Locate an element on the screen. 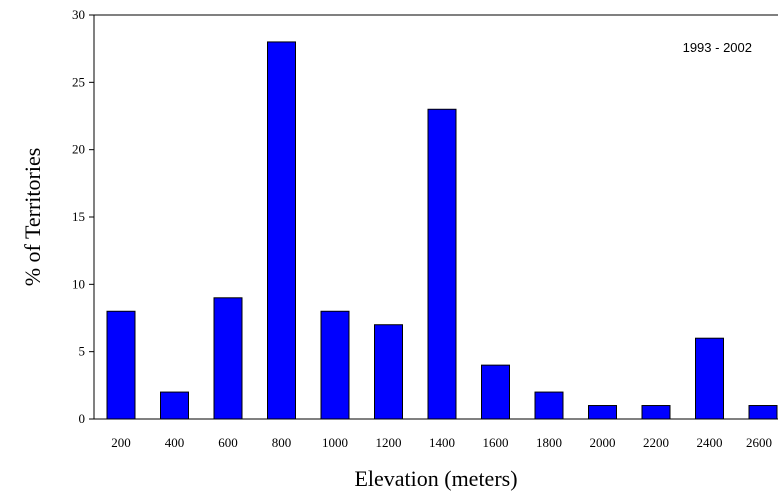  y-tick-label: 0 is located at coordinates (82, 418).